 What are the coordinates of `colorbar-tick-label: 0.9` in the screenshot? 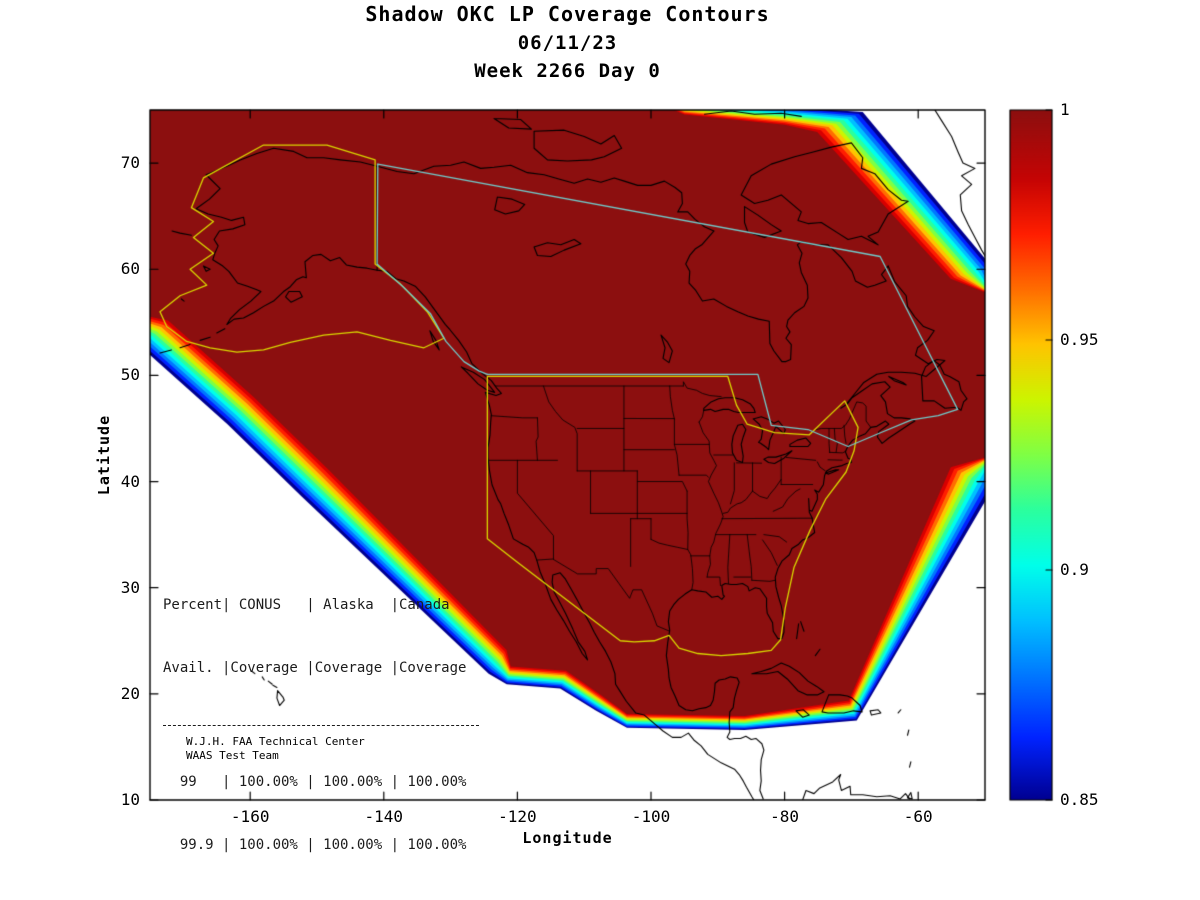 It's located at (1074, 569).